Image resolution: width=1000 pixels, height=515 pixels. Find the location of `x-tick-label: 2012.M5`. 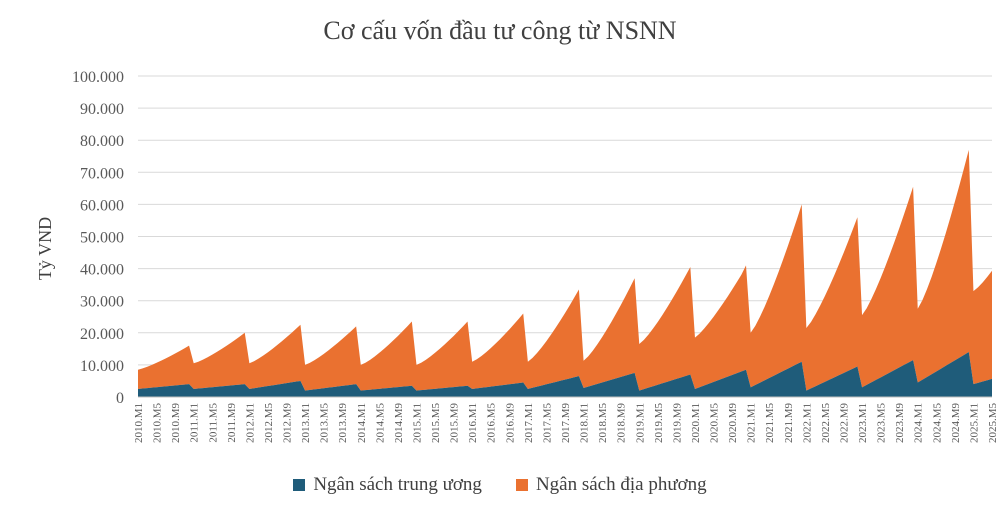

x-tick-label: 2012.M5 is located at coordinates (269, 423).